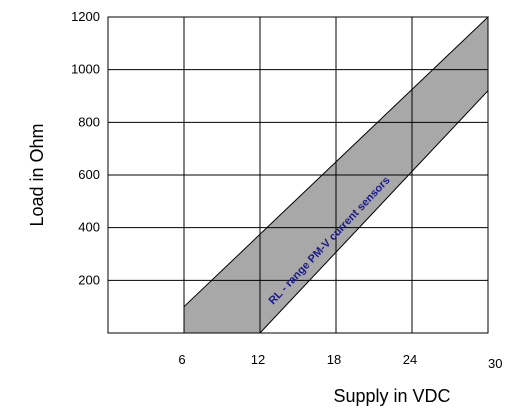  I want to click on y-tick-label: 200, so click(89, 279).